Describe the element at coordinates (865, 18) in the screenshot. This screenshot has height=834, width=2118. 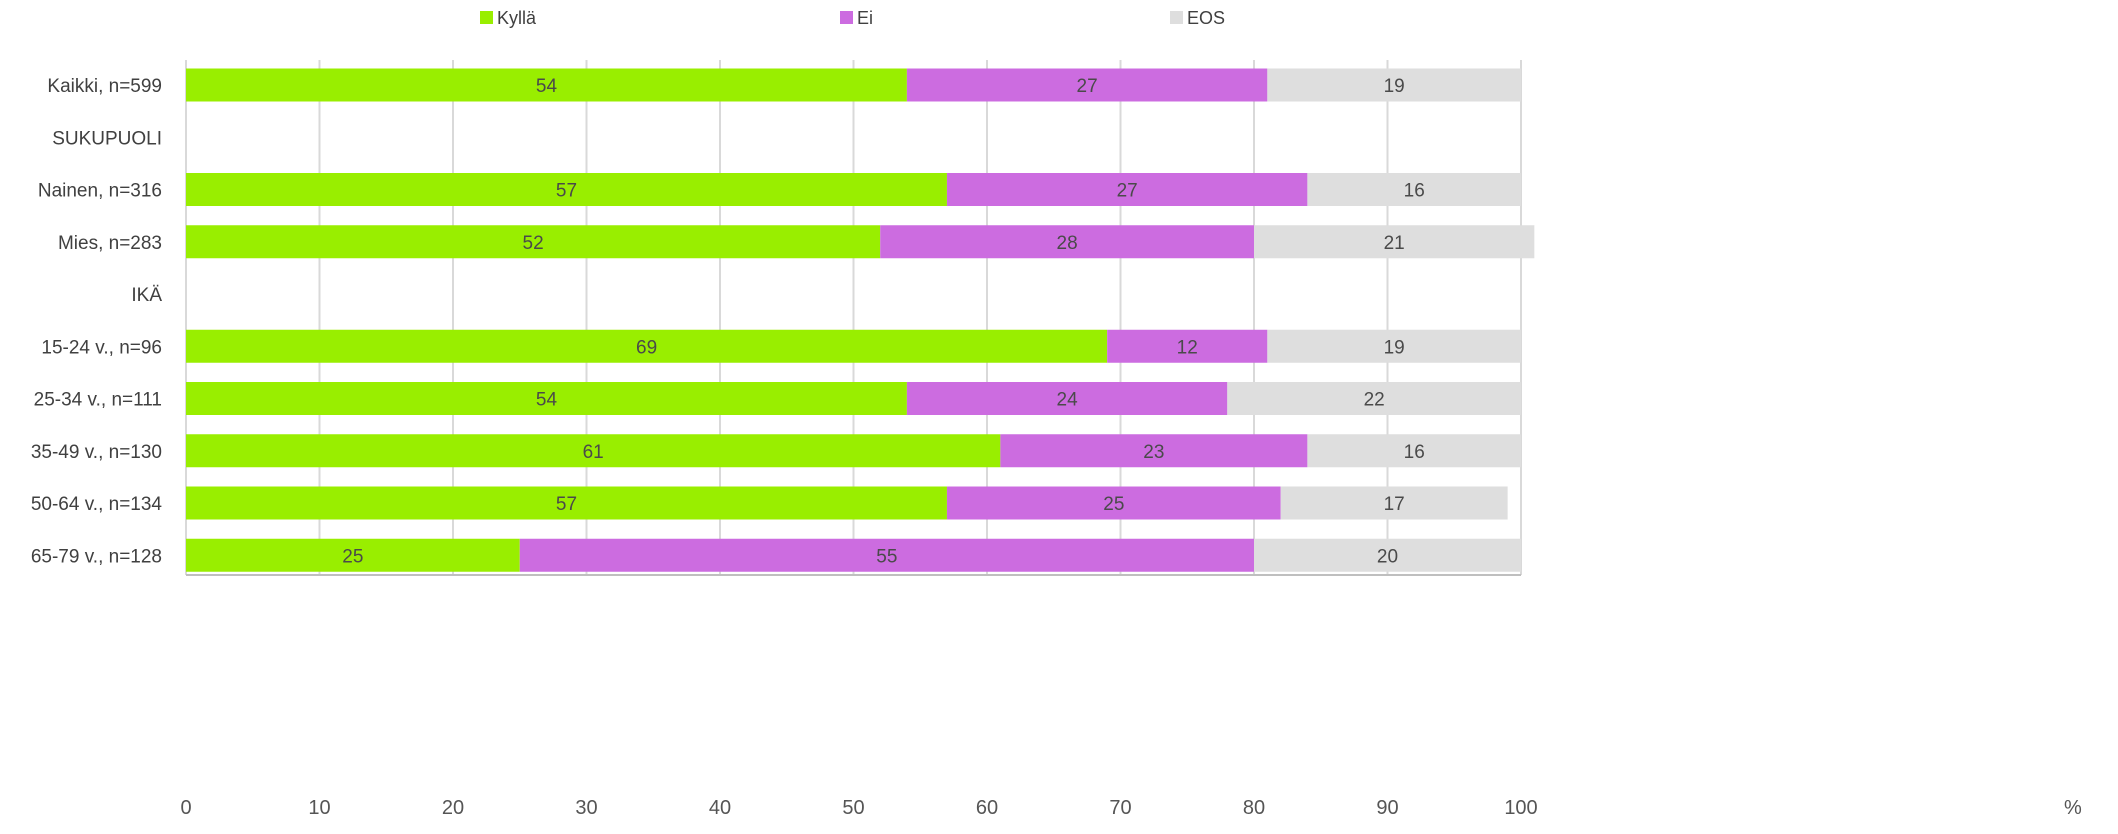
I see `legend-label-ei: Ei` at that location.